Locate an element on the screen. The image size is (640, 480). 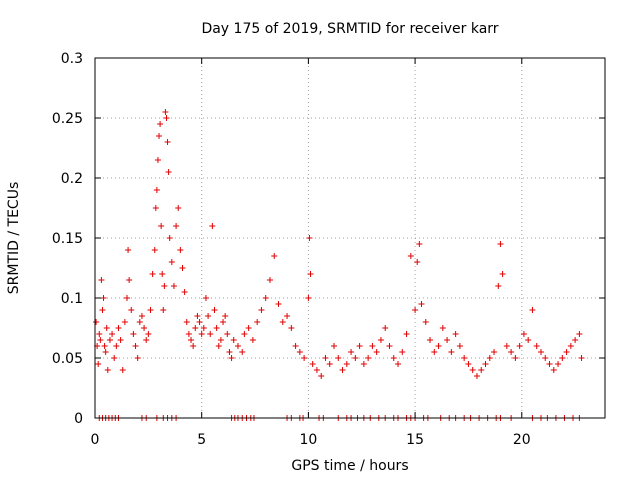
x-tick-label: 0 is located at coordinates (95, 440).